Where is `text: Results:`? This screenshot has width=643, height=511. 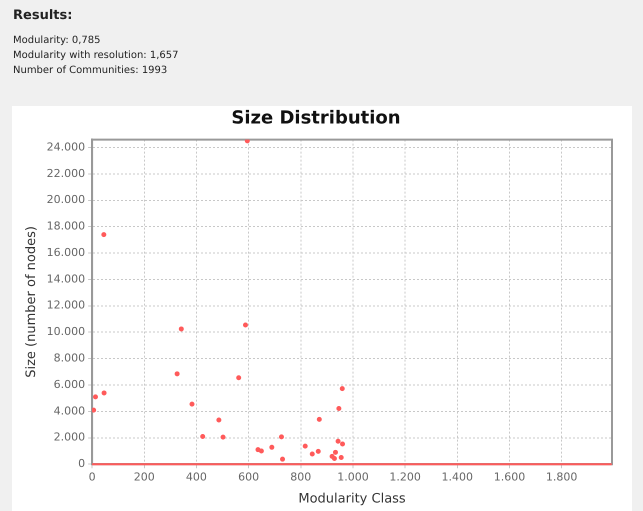 text: Results: is located at coordinates (43, 15).